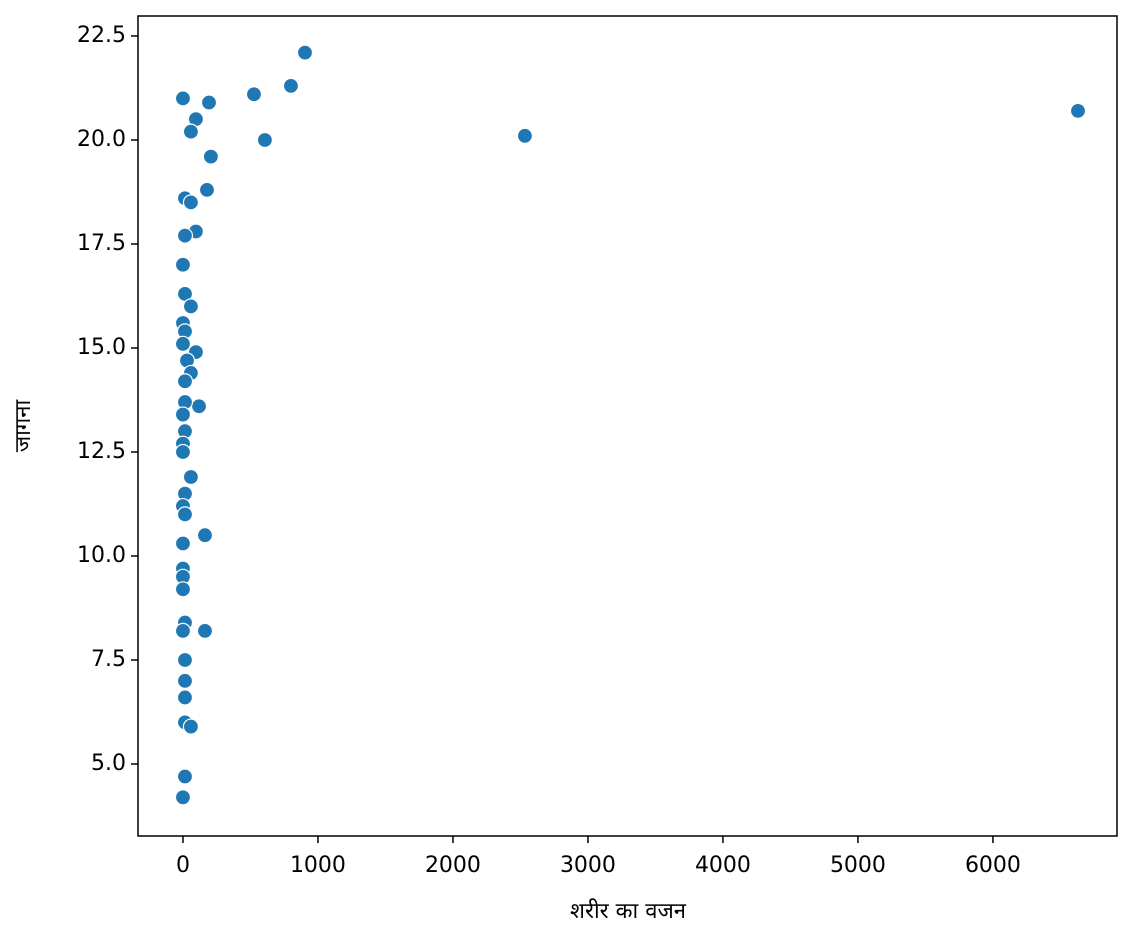 The image size is (1136, 938). I want to click on x-tick-label: 6000, so click(993, 865).